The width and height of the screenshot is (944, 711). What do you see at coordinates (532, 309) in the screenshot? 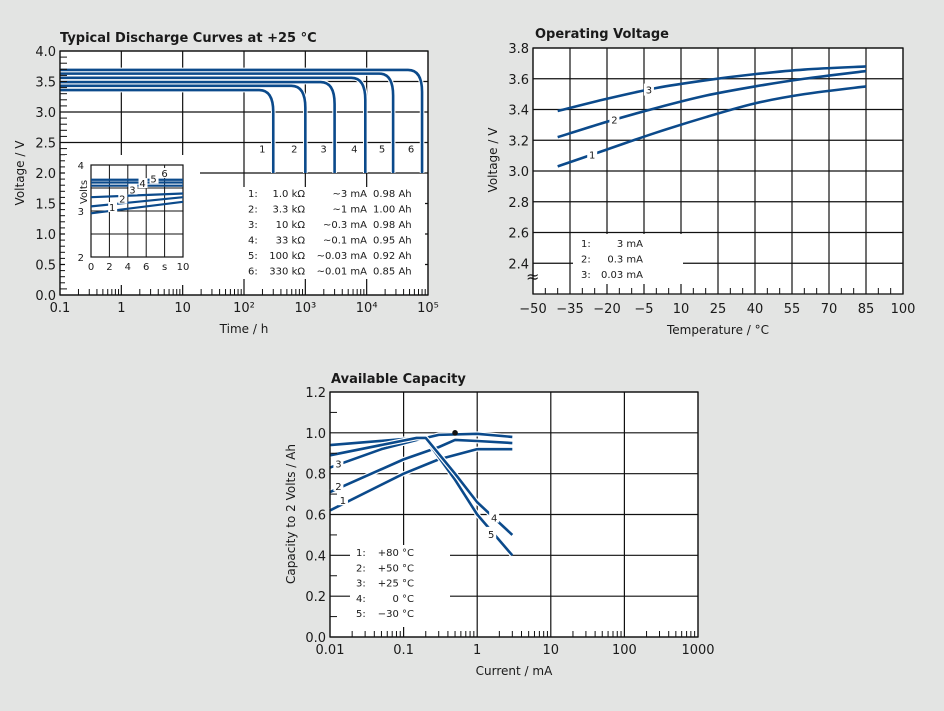
I see `operating-x-tick-label: −50` at bounding box center [532, 309].